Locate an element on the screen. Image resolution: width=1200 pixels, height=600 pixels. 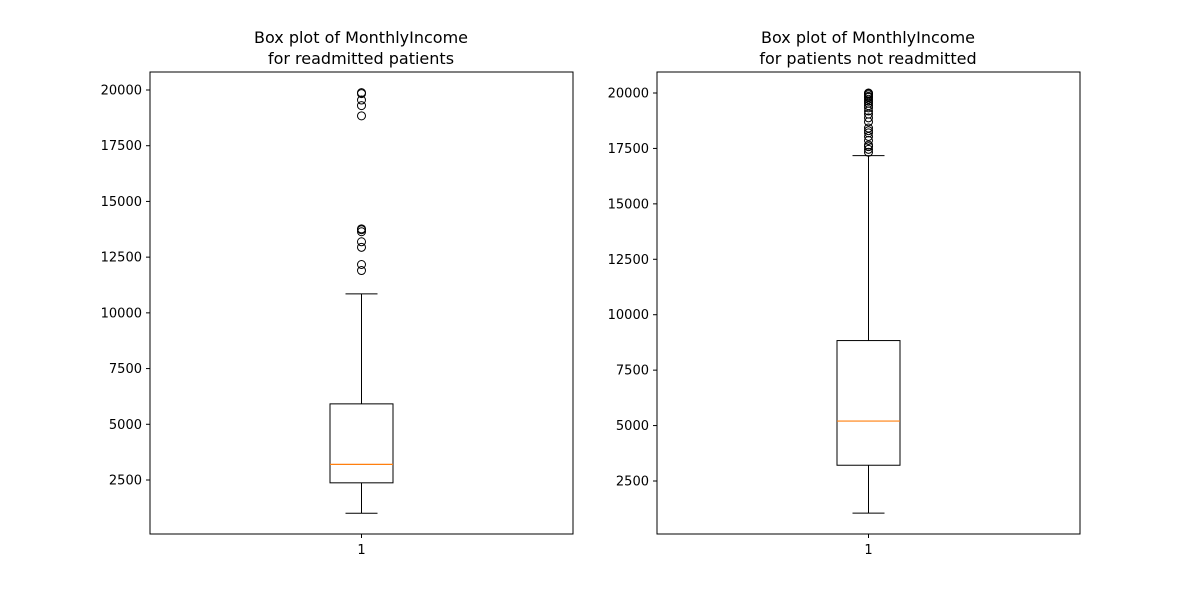
chart-title-line-2: for patients not readmitted is located at coordinates (867, 58).